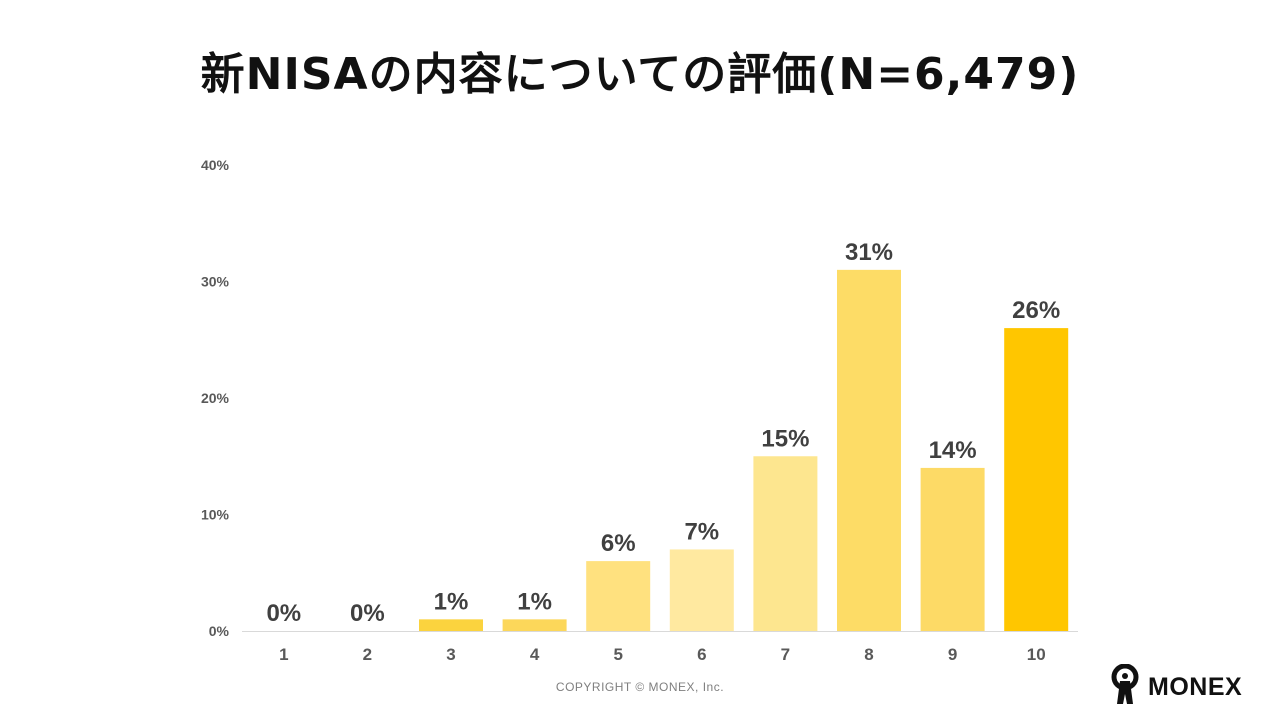 The height and width of the screenshot is (720, 1280). Describe the element at coordinates (215, 165) in the screenshot. I see `y-tick-label: 40%` at that location.